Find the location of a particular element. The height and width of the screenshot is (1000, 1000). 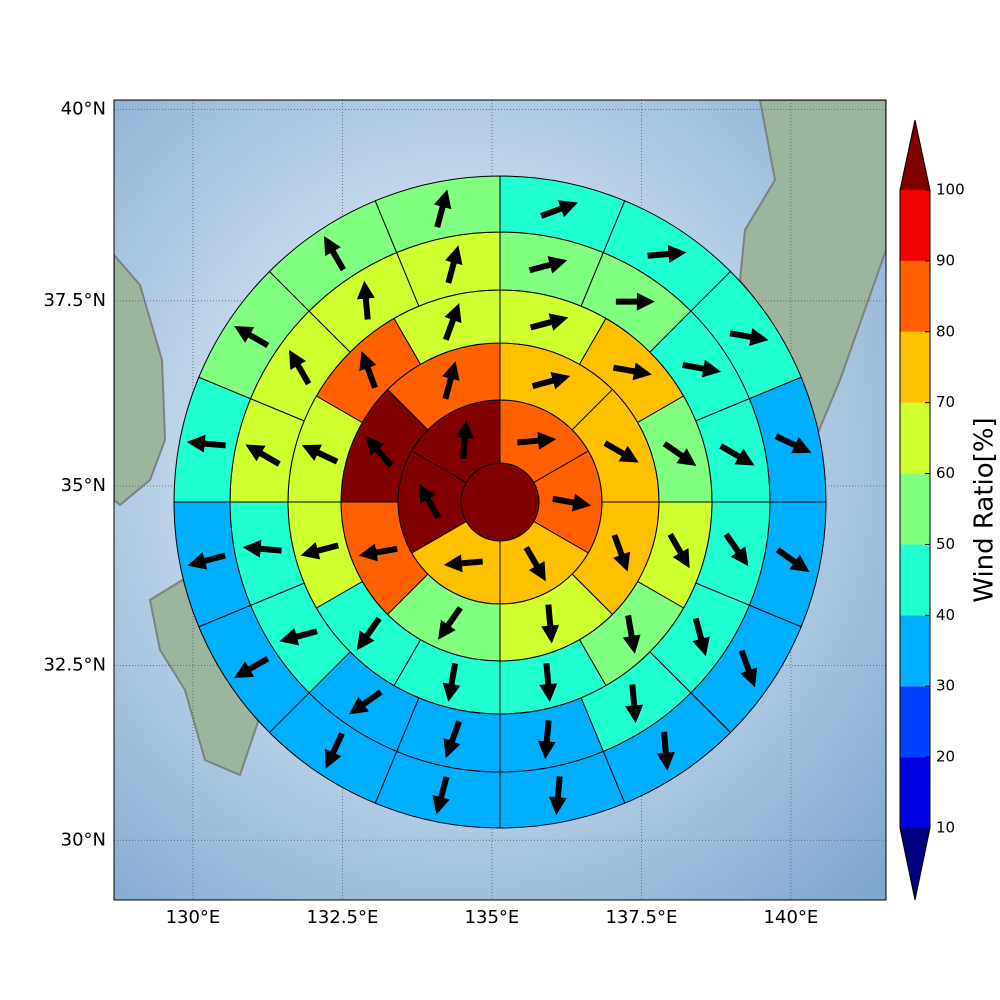

colorbar-tick-label: 50 is located at coordinates (945, 544).